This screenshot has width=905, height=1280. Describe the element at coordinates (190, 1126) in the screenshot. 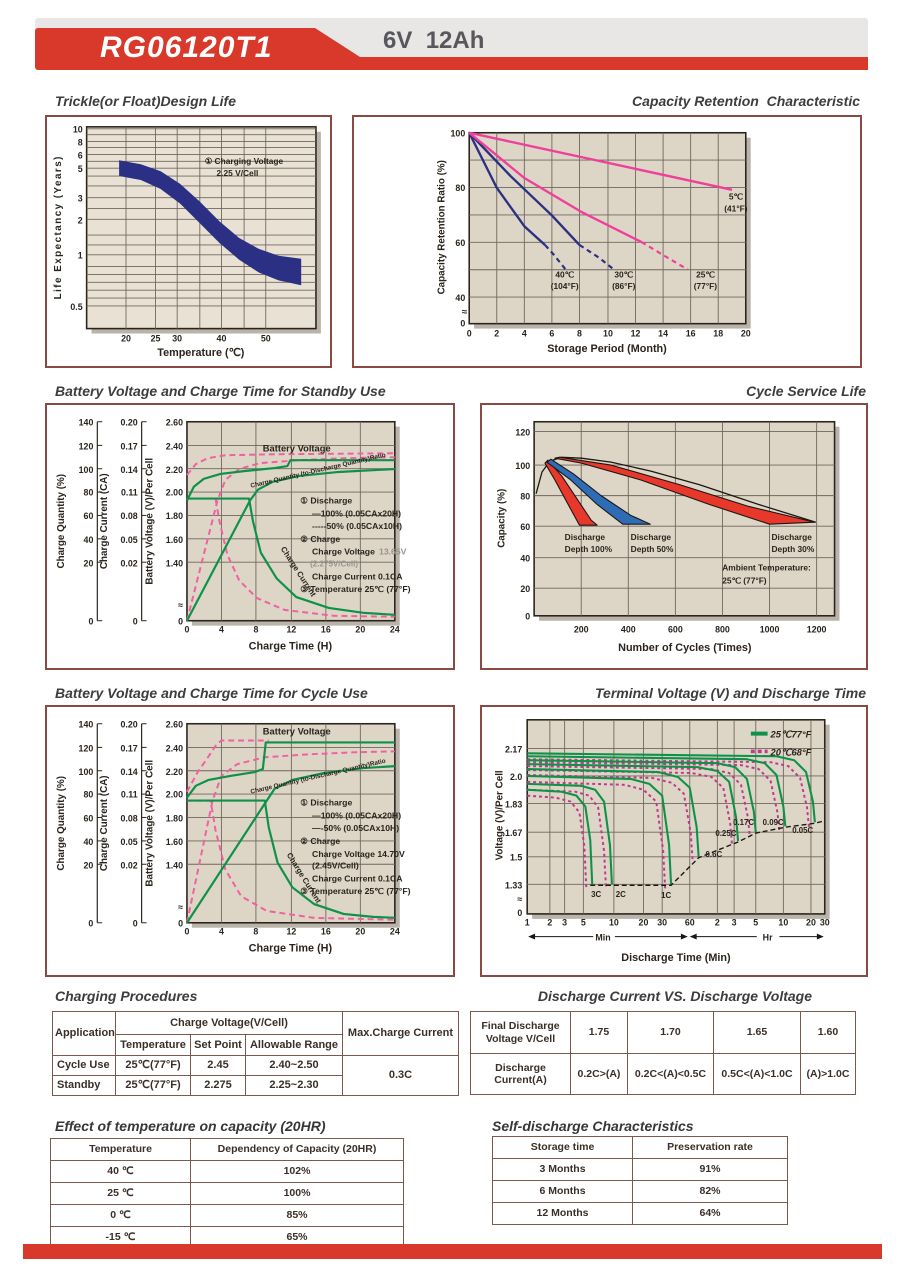

I see `title-effect: Effect of temperature on capacity (20HR)` at that location.